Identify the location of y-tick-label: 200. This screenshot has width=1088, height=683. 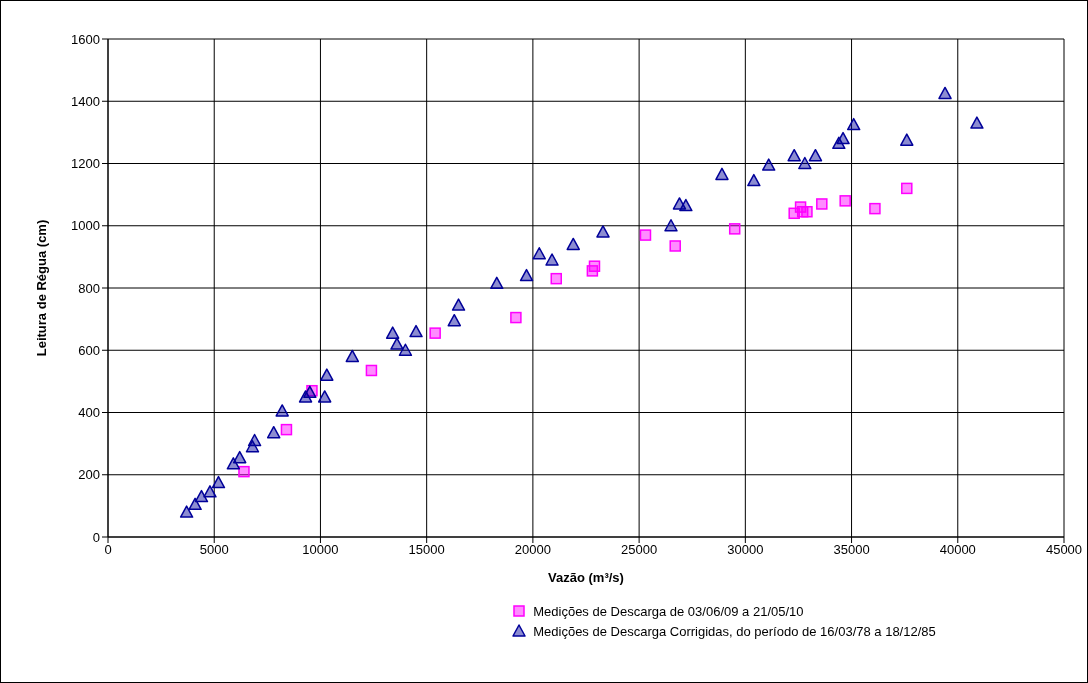
(89, 475).